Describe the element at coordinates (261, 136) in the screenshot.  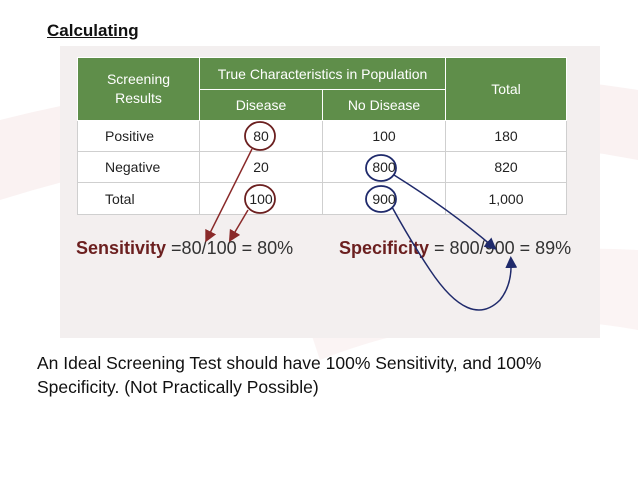
I see `cell-disease: 80` at that location.